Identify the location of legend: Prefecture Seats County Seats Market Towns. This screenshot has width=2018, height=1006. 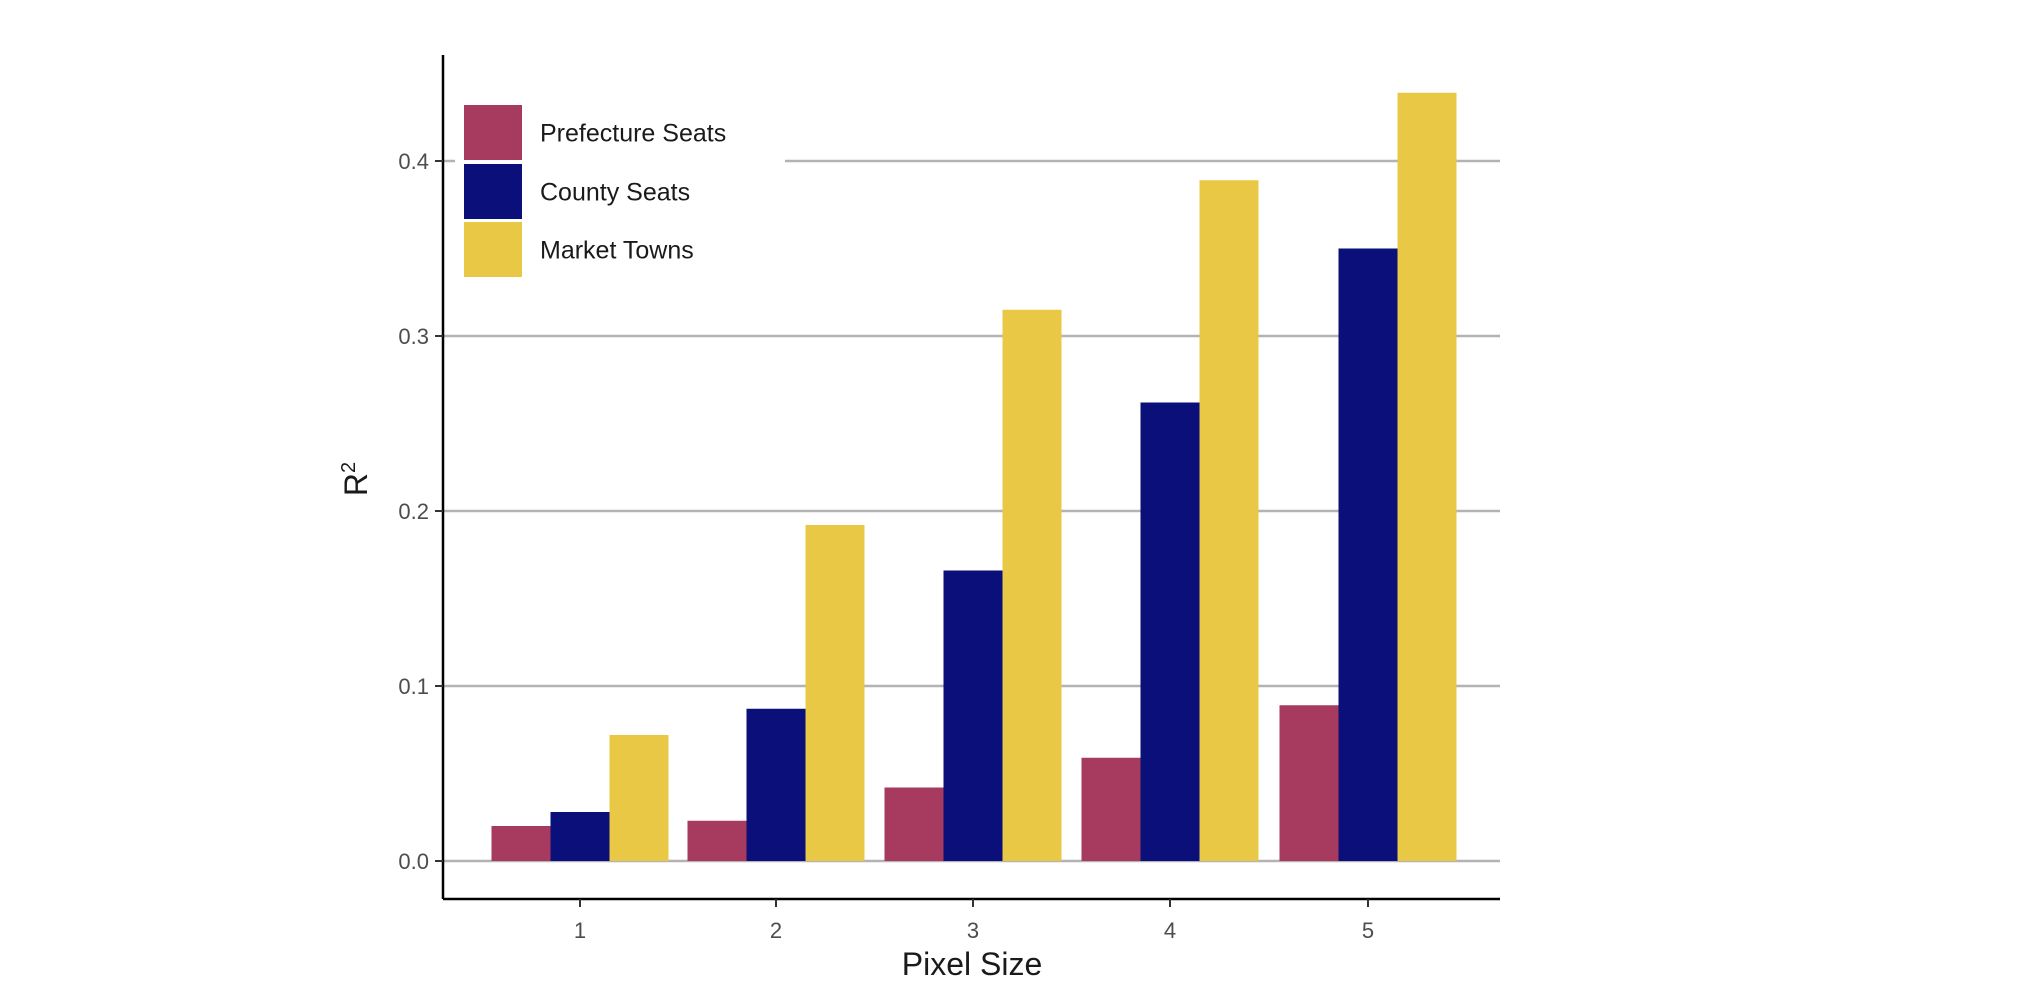
(595, 191).